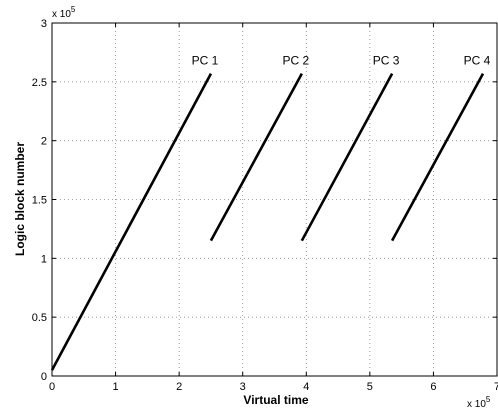  I want to click on x-axis-label: Virtual time, so click(275, 400).